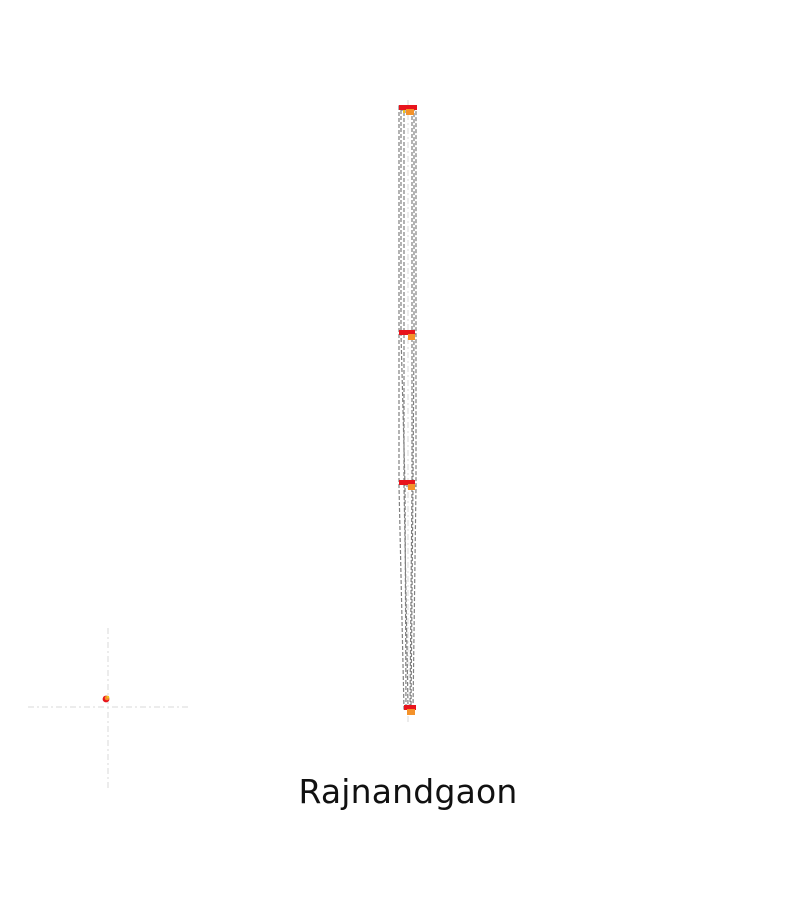 This screenshot has height=900, width=800. I want to click on stop-markers, so click(408, 410).